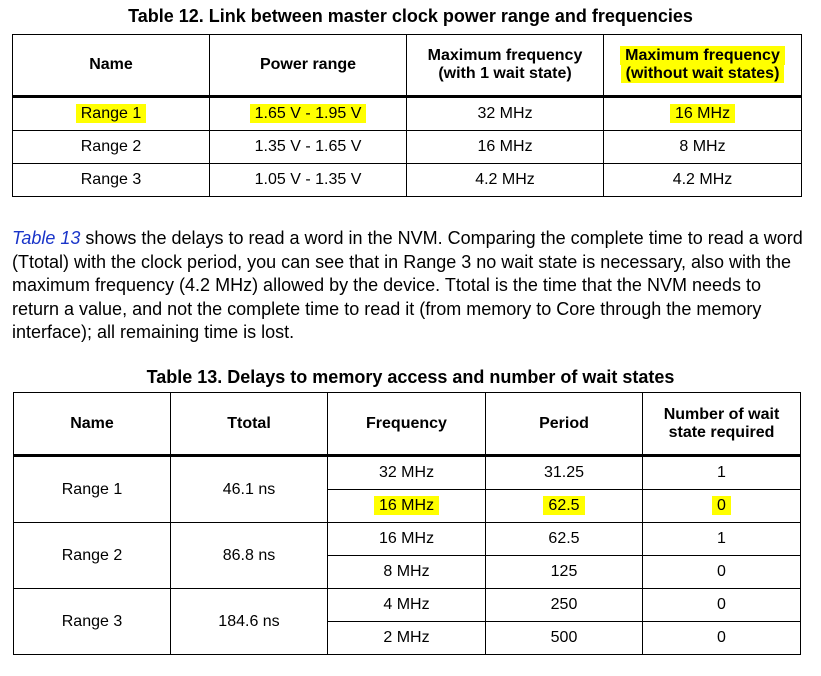  Describe the element at coordinates (249, 621) in the screenshot. I see `cell-ttotal: 184.6 ns` at that location.